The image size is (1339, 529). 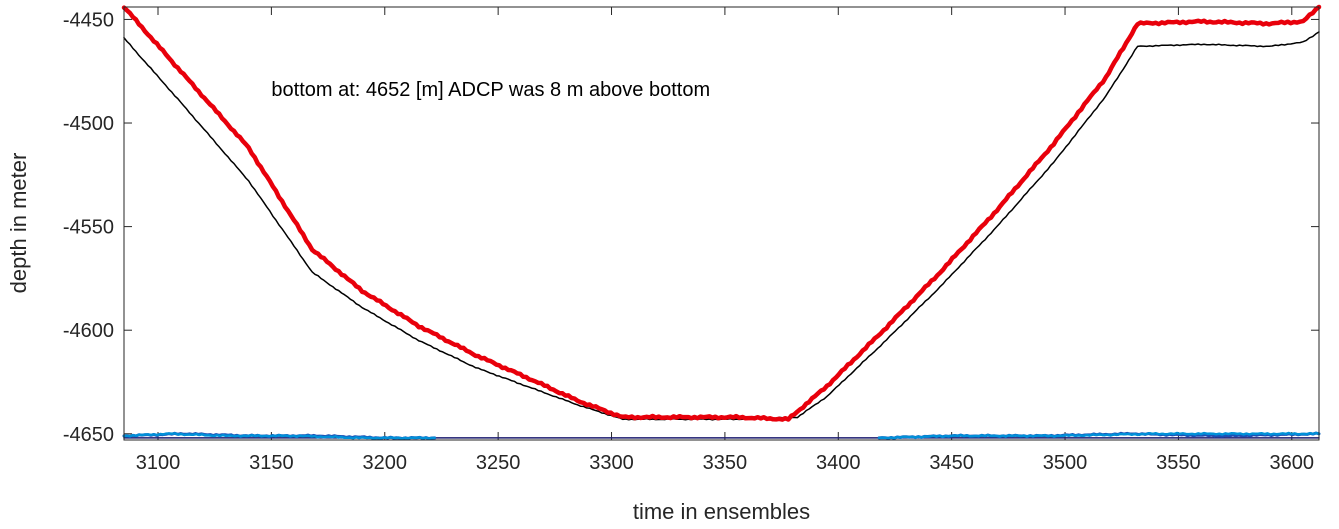 What do you see at coordinates (158, 463) in the screenshot?
I see `x-tick-label: 3100` at bounding box center [158, 463].